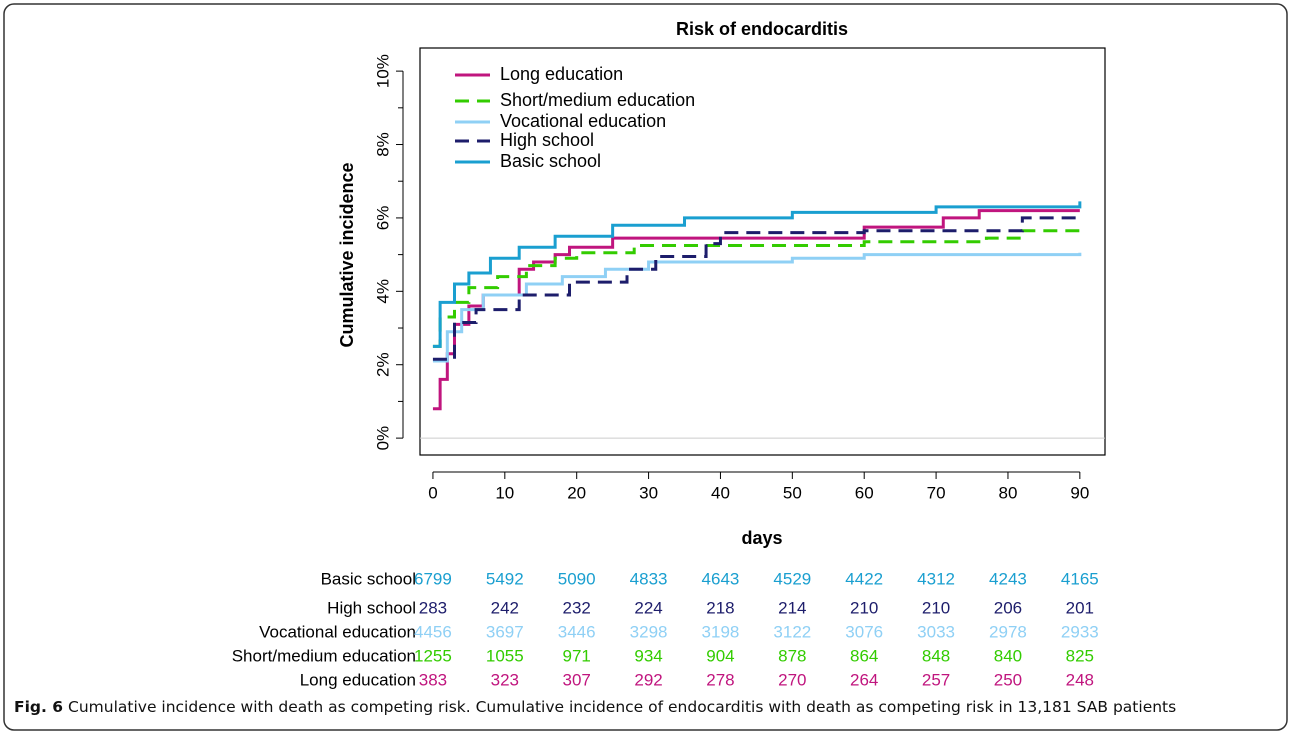 The image size is (1292, 738). I want to click on caption-label: Fig. 6, so click(39, 707).